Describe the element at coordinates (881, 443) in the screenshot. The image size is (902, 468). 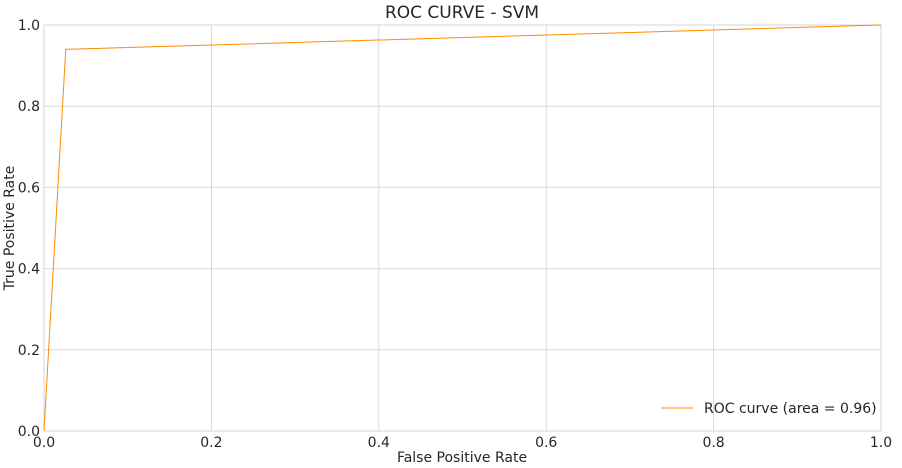
I see `x-tick-label: 1.0` at that location.